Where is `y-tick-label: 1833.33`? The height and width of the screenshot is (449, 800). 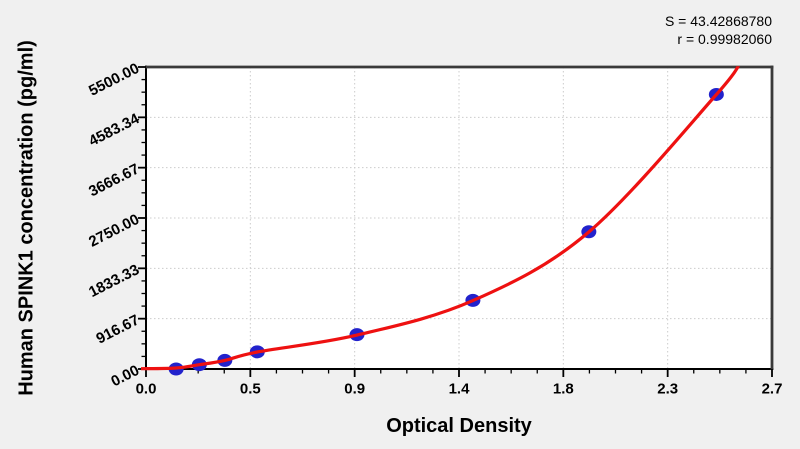 y-tick-label: 1833.33 is located at coordinates (114, 281).